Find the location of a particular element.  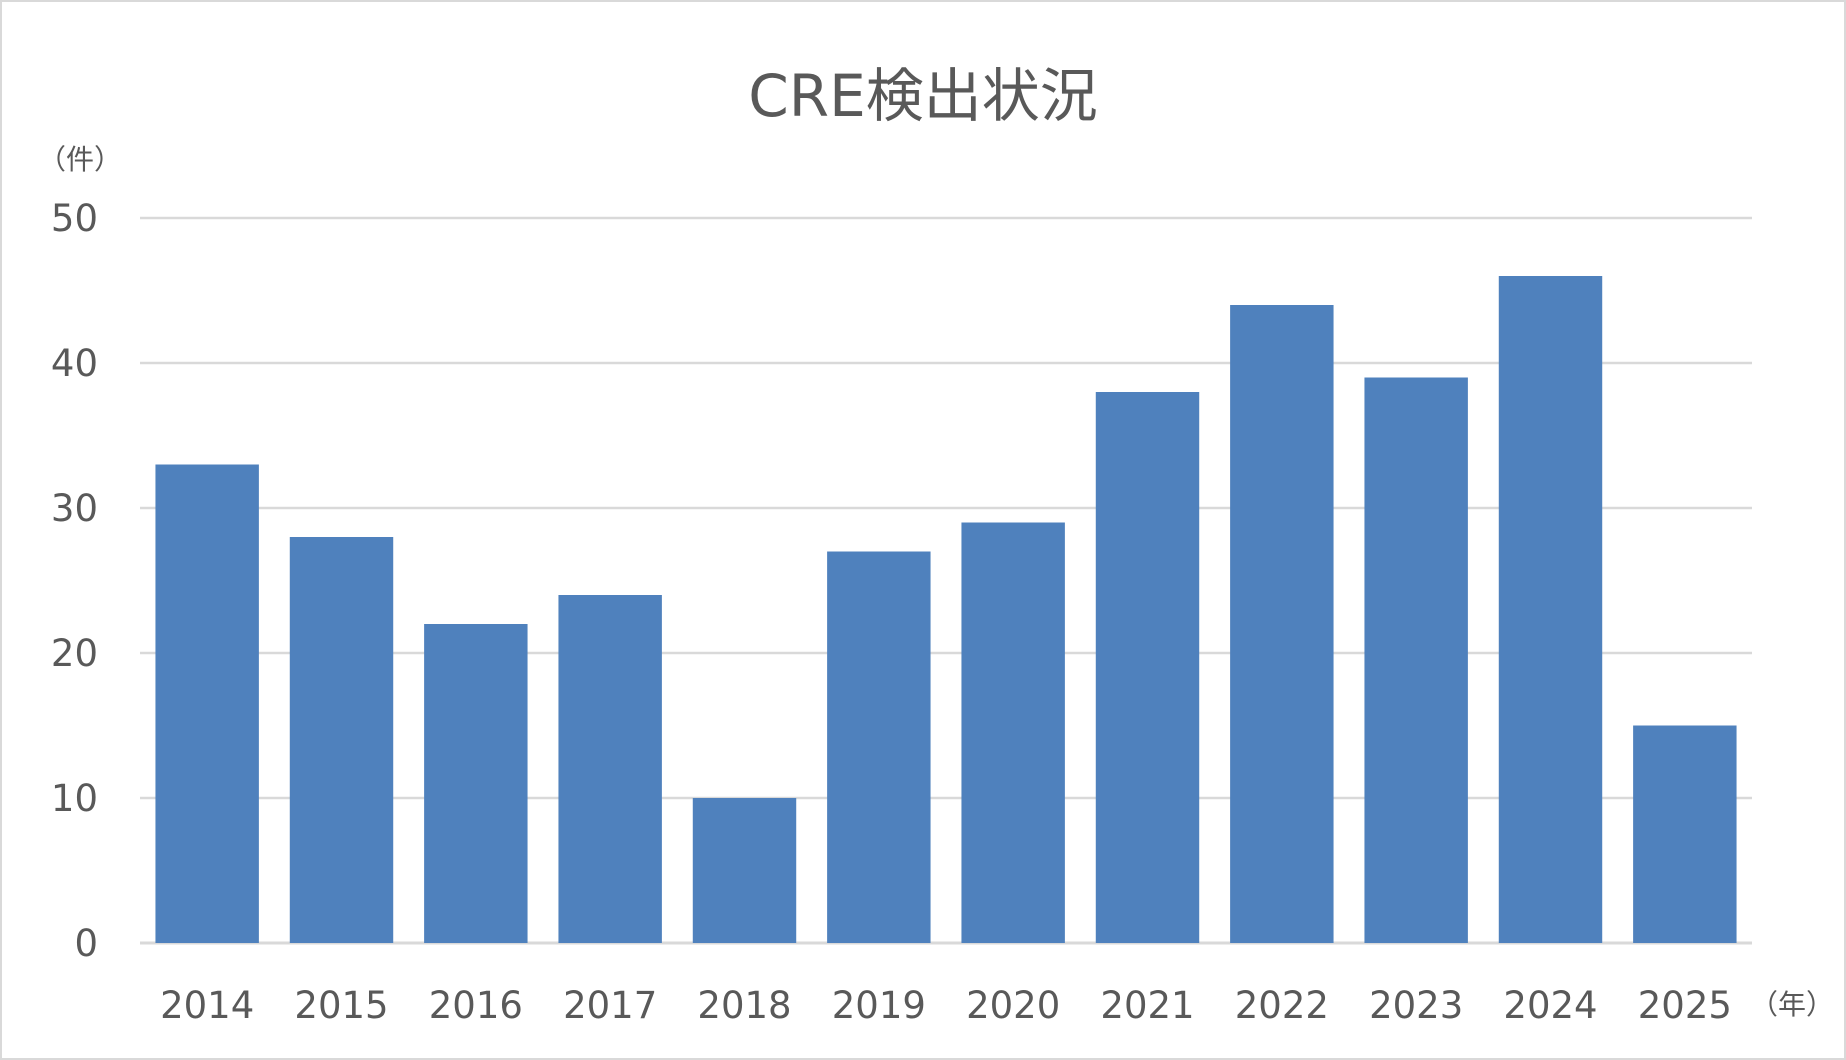

bar-2025 is located at coordinates (1685, 834).